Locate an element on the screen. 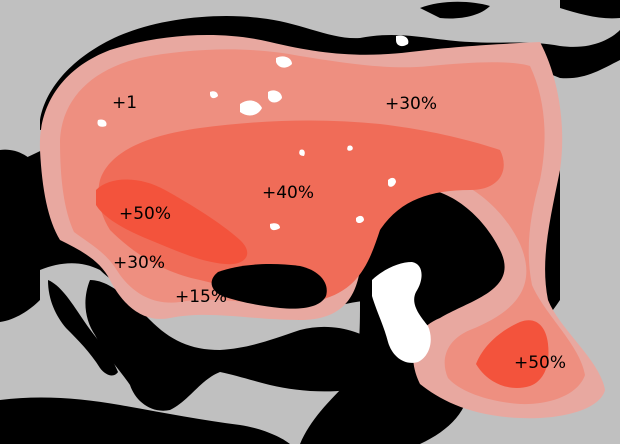  label-north: +30% is located at coordinates (411, 104).